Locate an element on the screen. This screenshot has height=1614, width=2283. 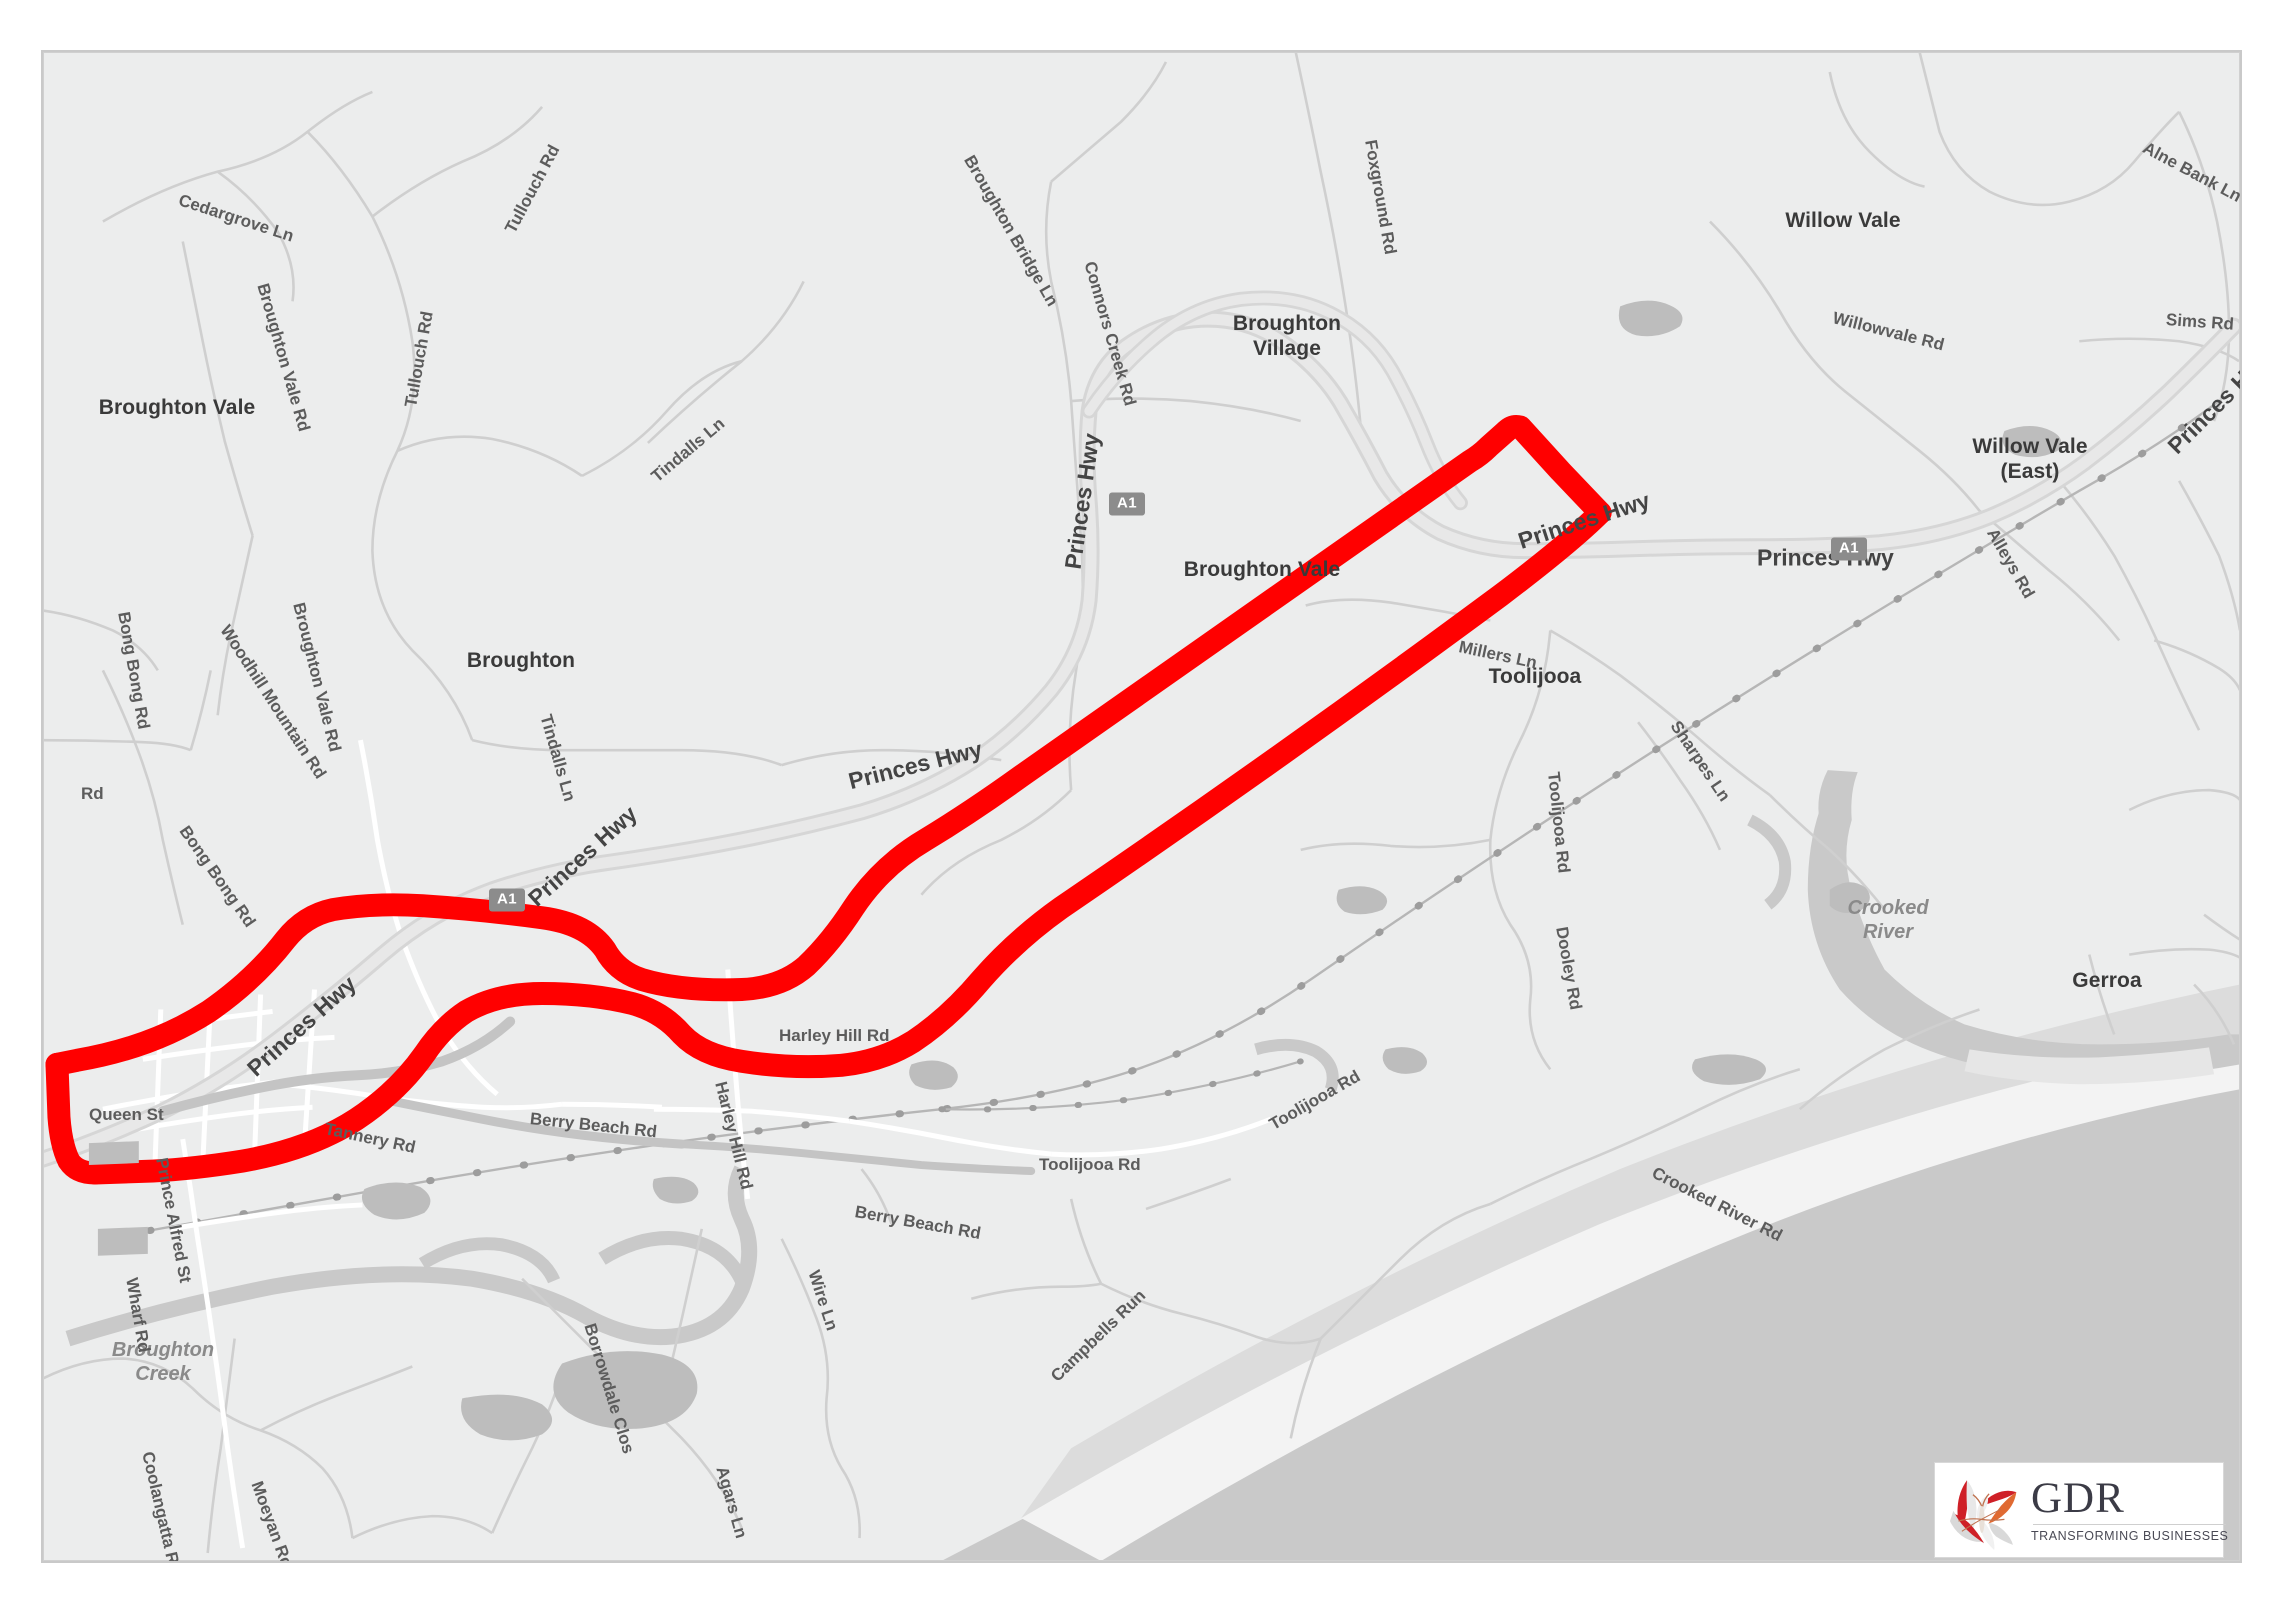
water-label-broughton-creek: Broughton Creek is located at coordinates (163, 1362).